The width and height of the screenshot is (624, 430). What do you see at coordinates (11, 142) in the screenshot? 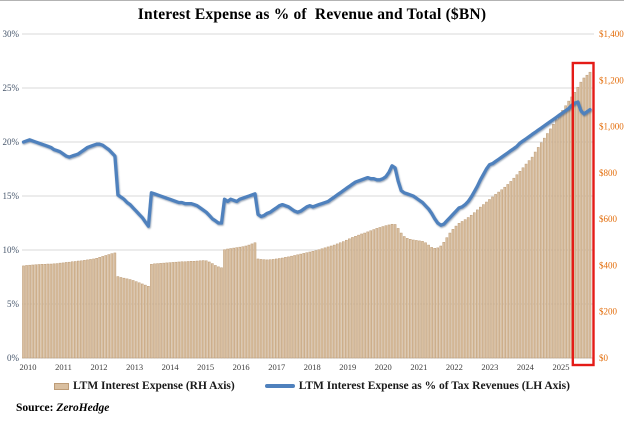
I see `left-axis-tick-label: 20%` at bounding box center [11, 142].